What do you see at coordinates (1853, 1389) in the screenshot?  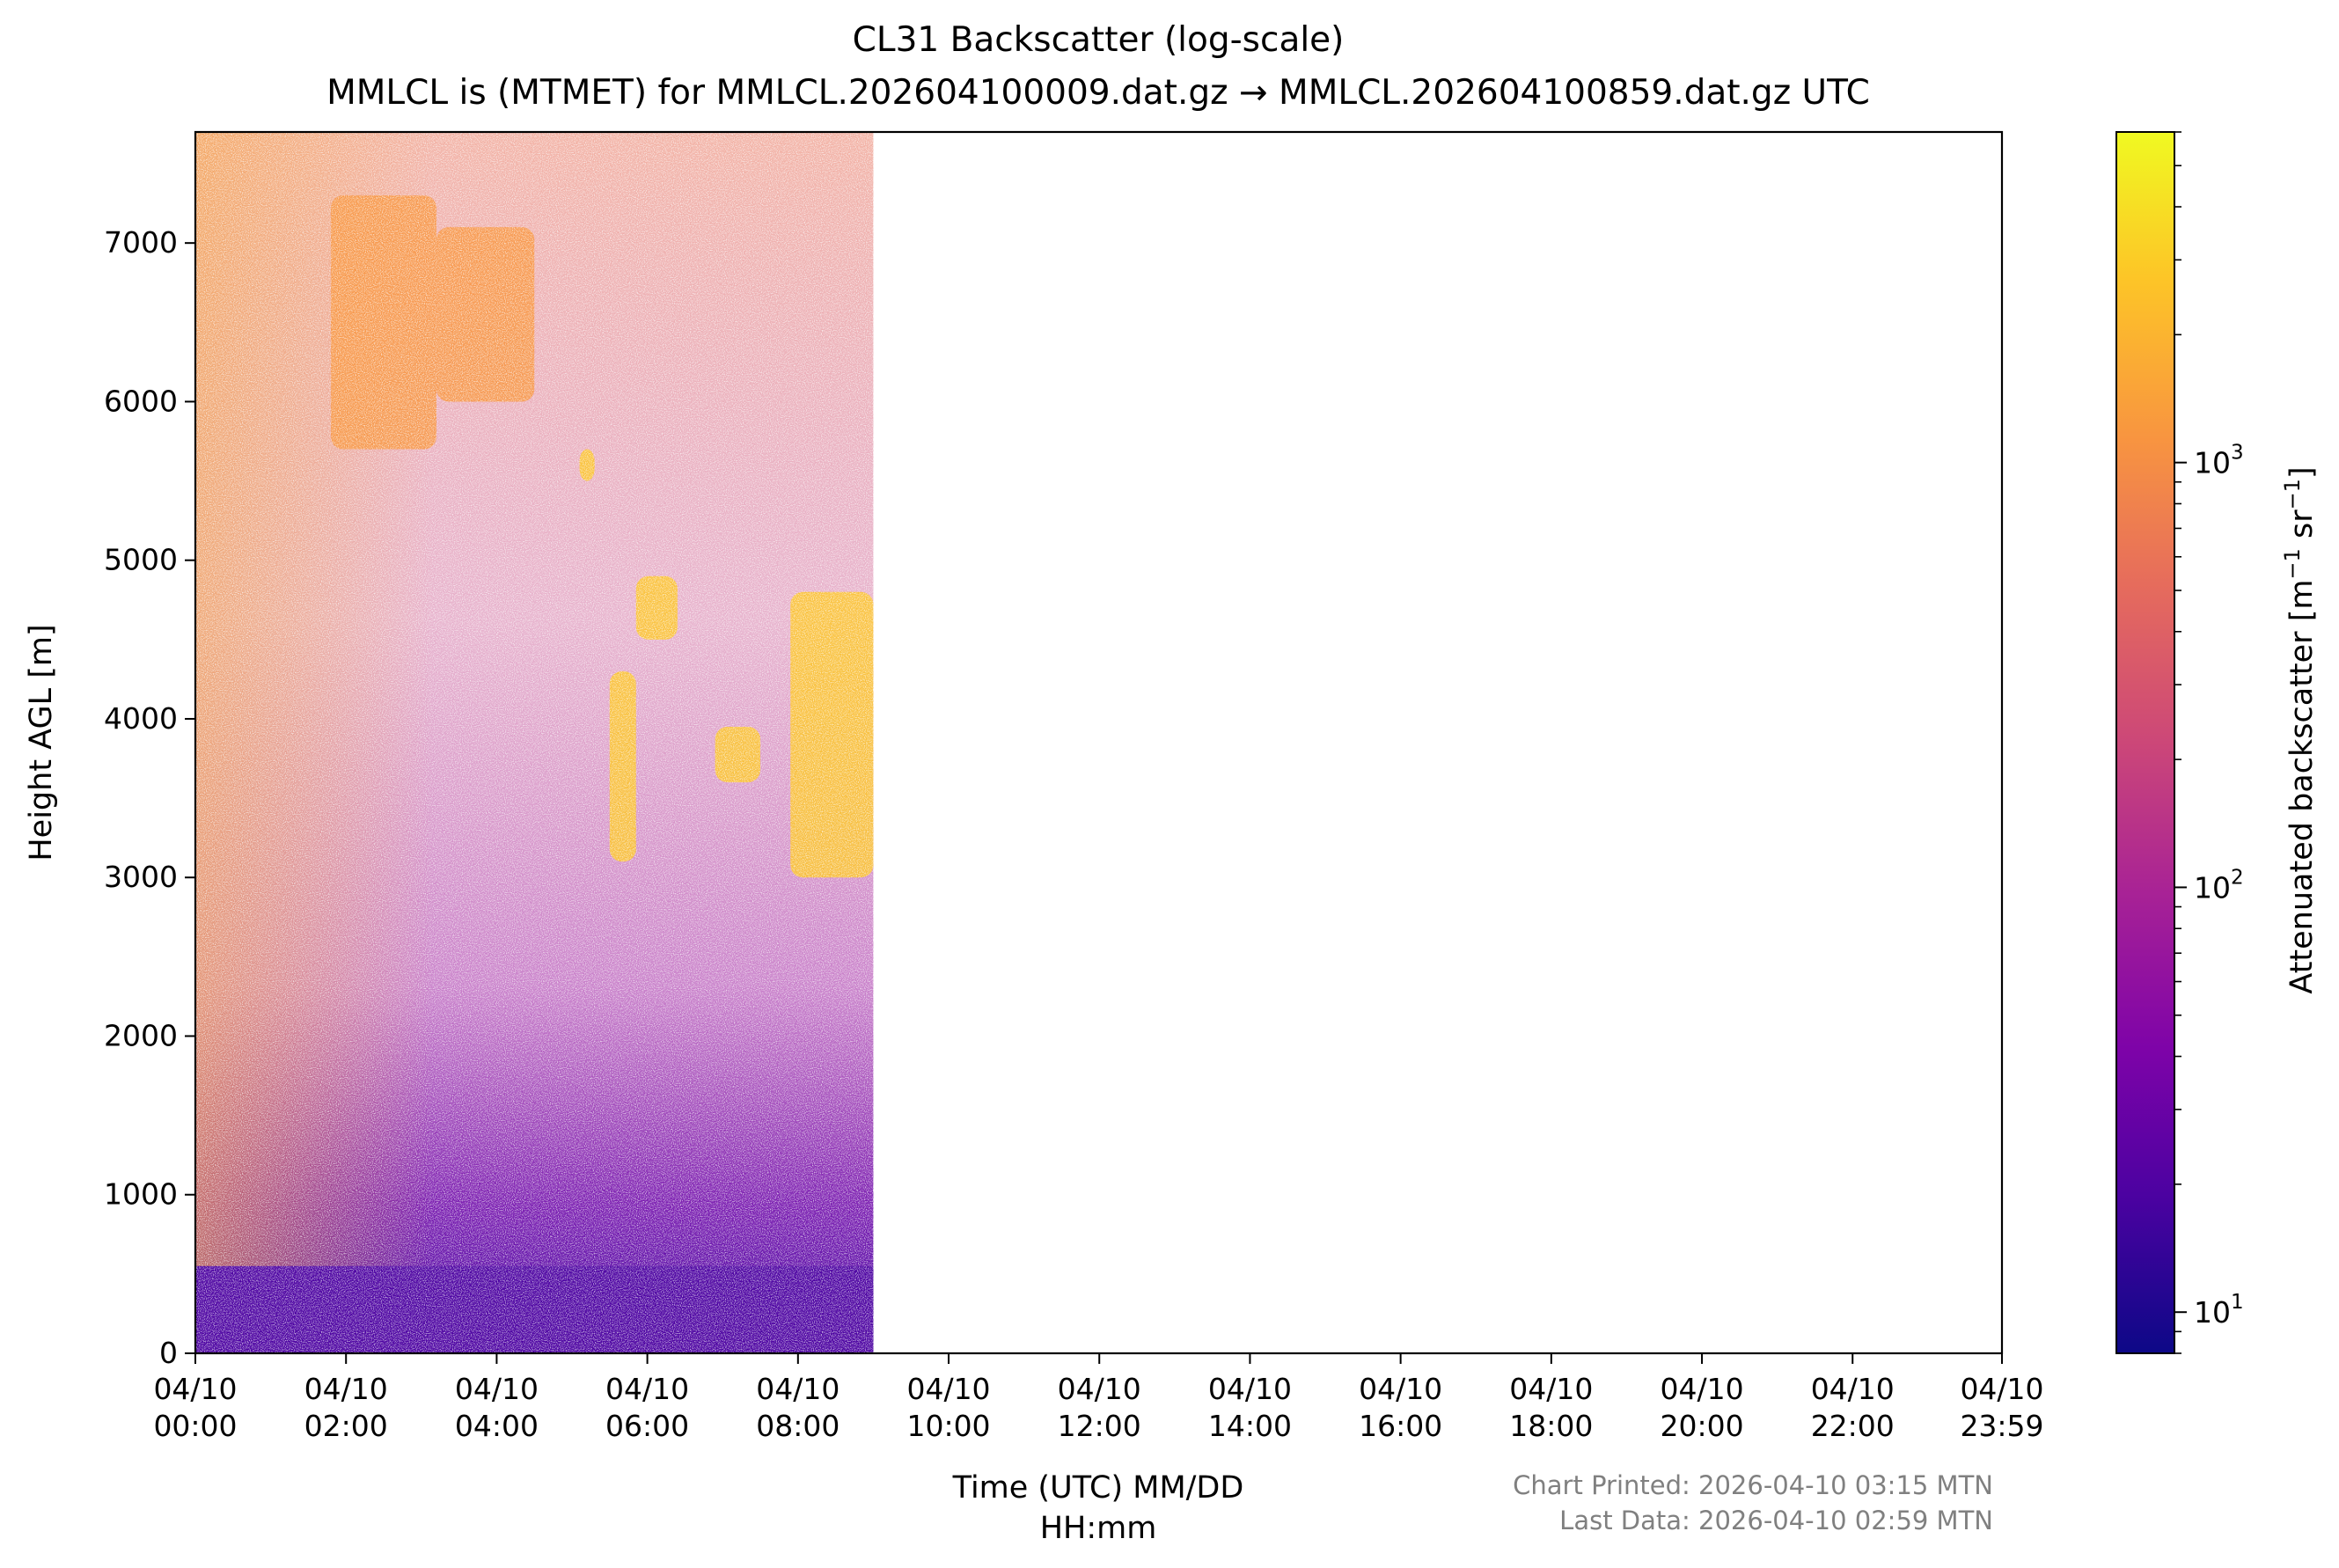 I see `x-tick-date-11: 04/10` at bounding box center [1853, 1389].